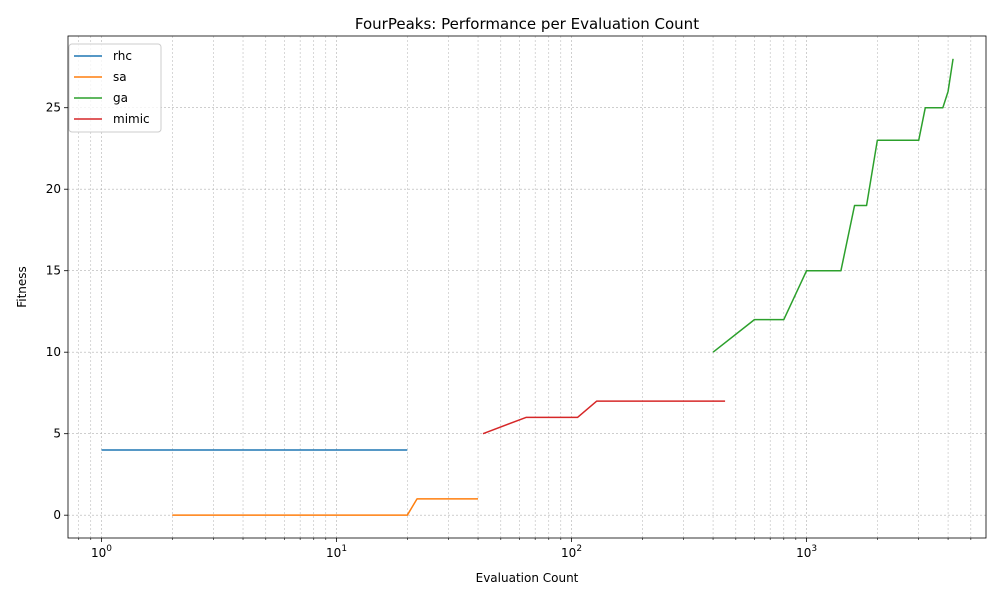  What do you see at coordinates (22, 287) in the screenshot?
I see `y-axis-title: Fitness` at bounding box center [22, 287].